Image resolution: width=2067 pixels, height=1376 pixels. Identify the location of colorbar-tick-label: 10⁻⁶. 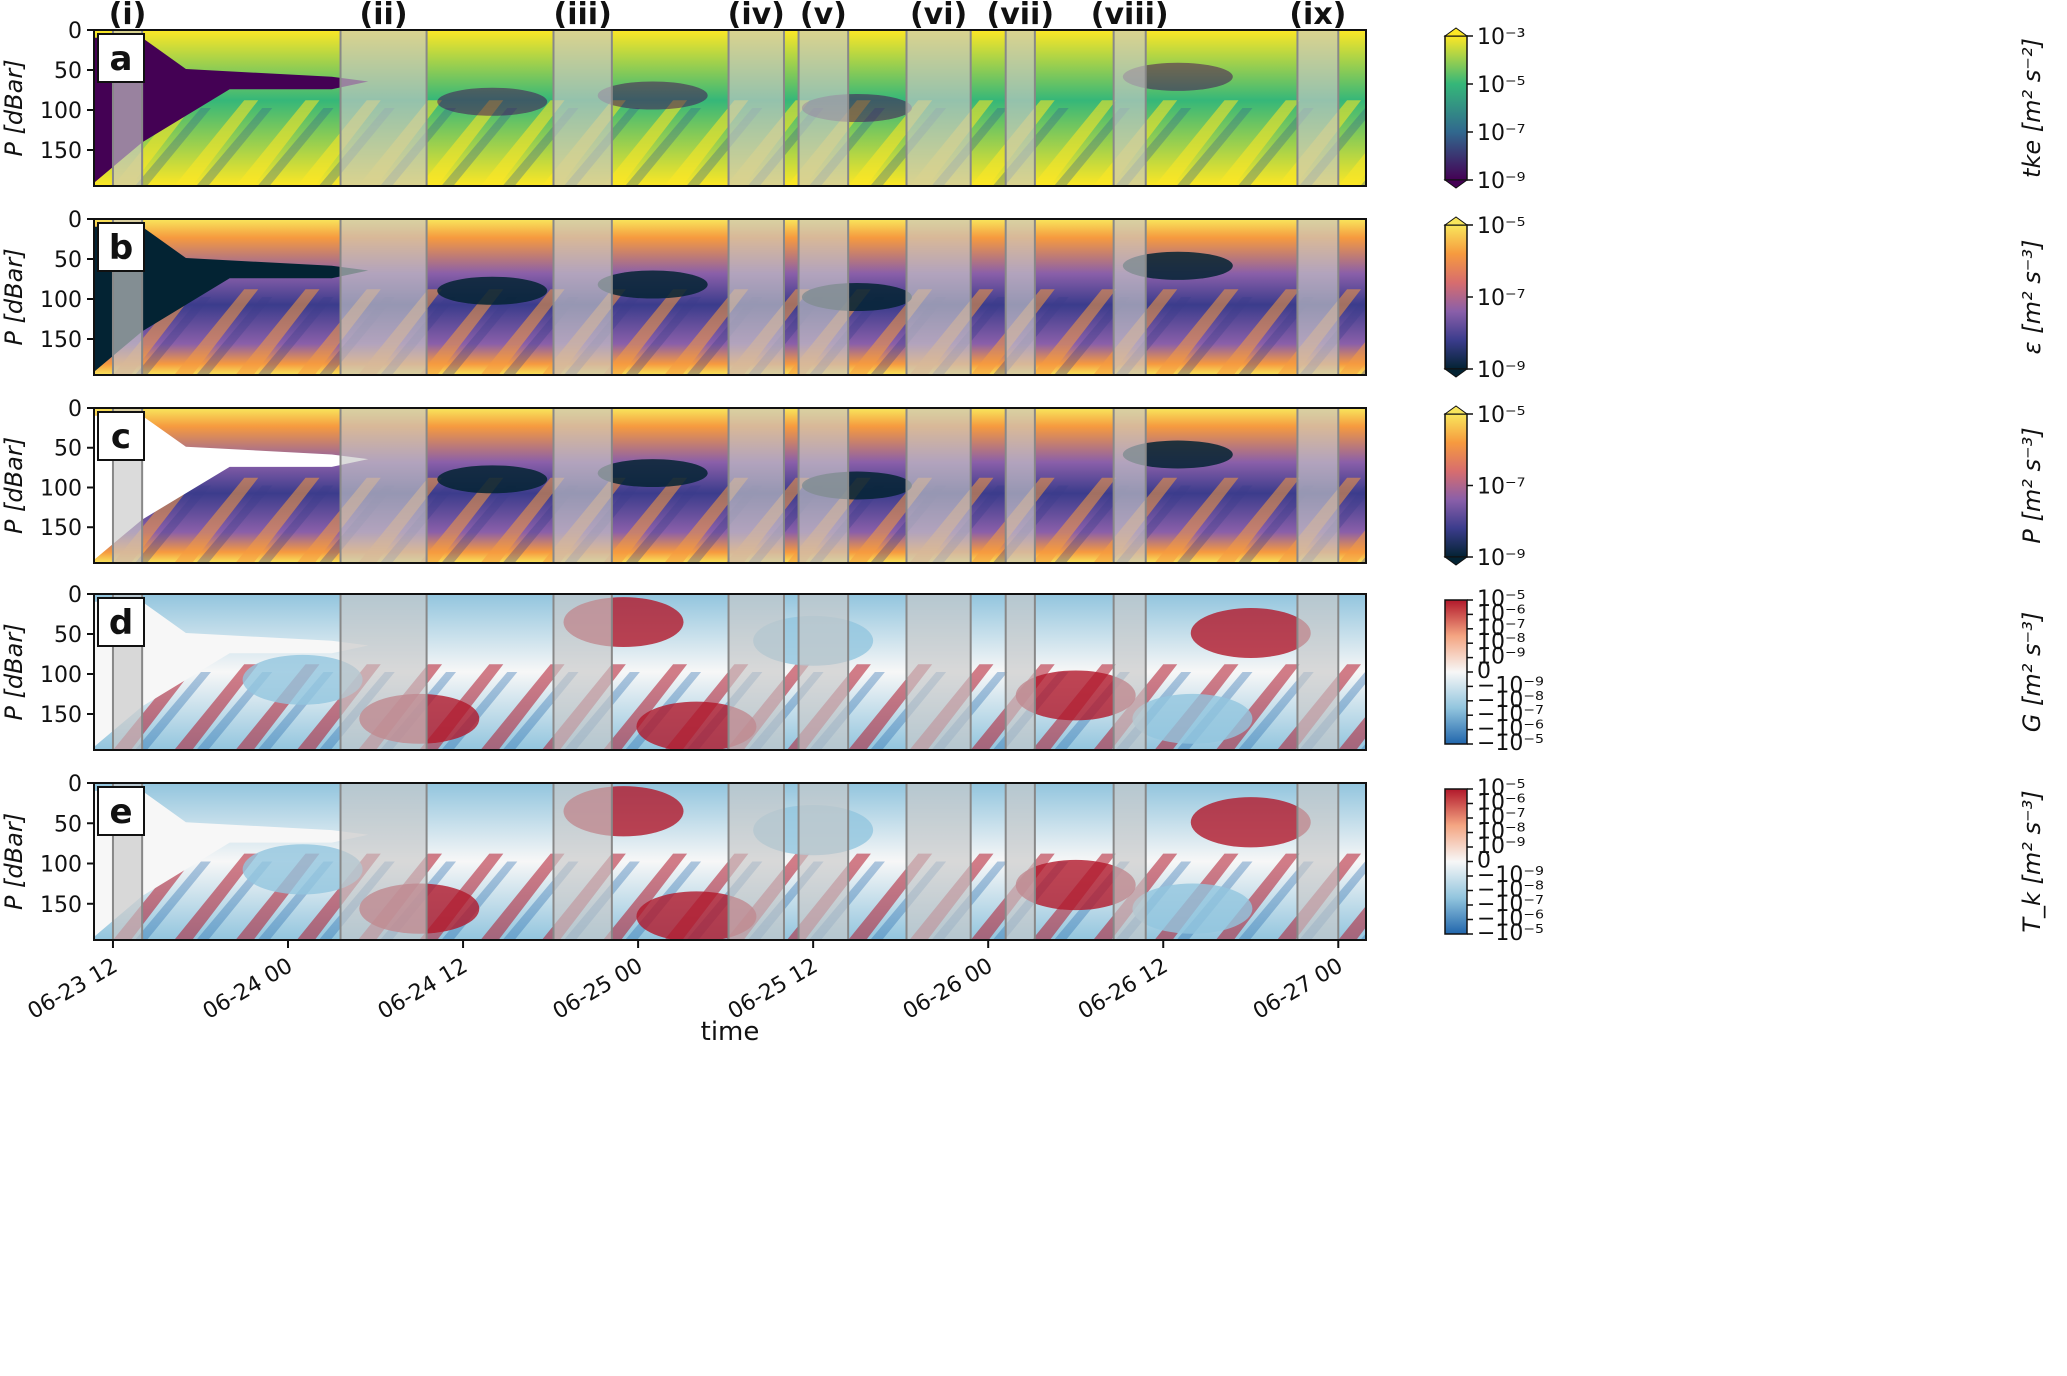
(1501, 803).